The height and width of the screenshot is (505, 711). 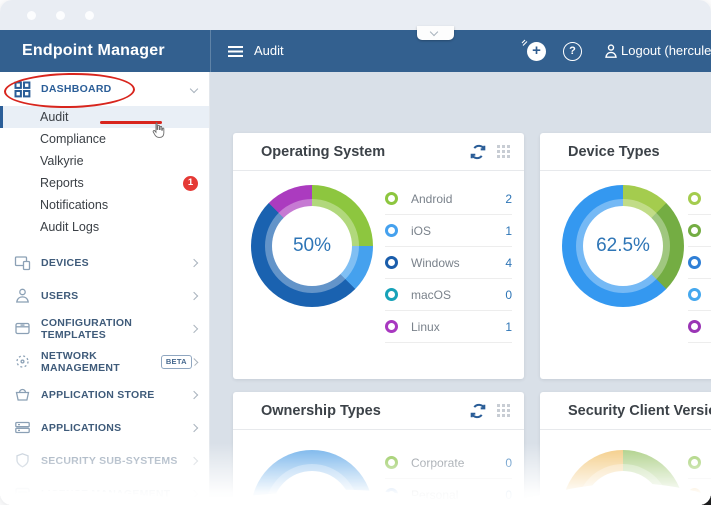 What do you see at coordinates (666, 50) in the screenshot?
I see `logout-button: Logout (herculesp` at bounding box center [666, 50].